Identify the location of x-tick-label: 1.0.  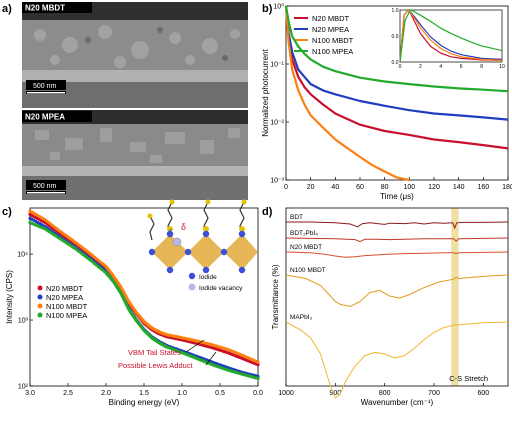
(182, 393).